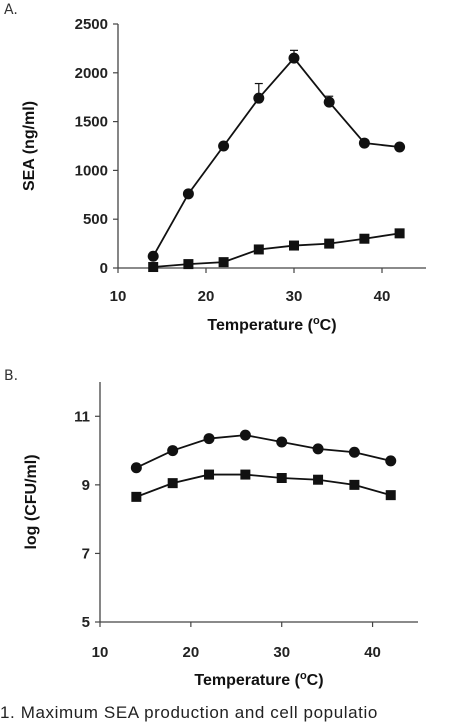  I want to click on y-tick-label: 0, so click(104, 268).